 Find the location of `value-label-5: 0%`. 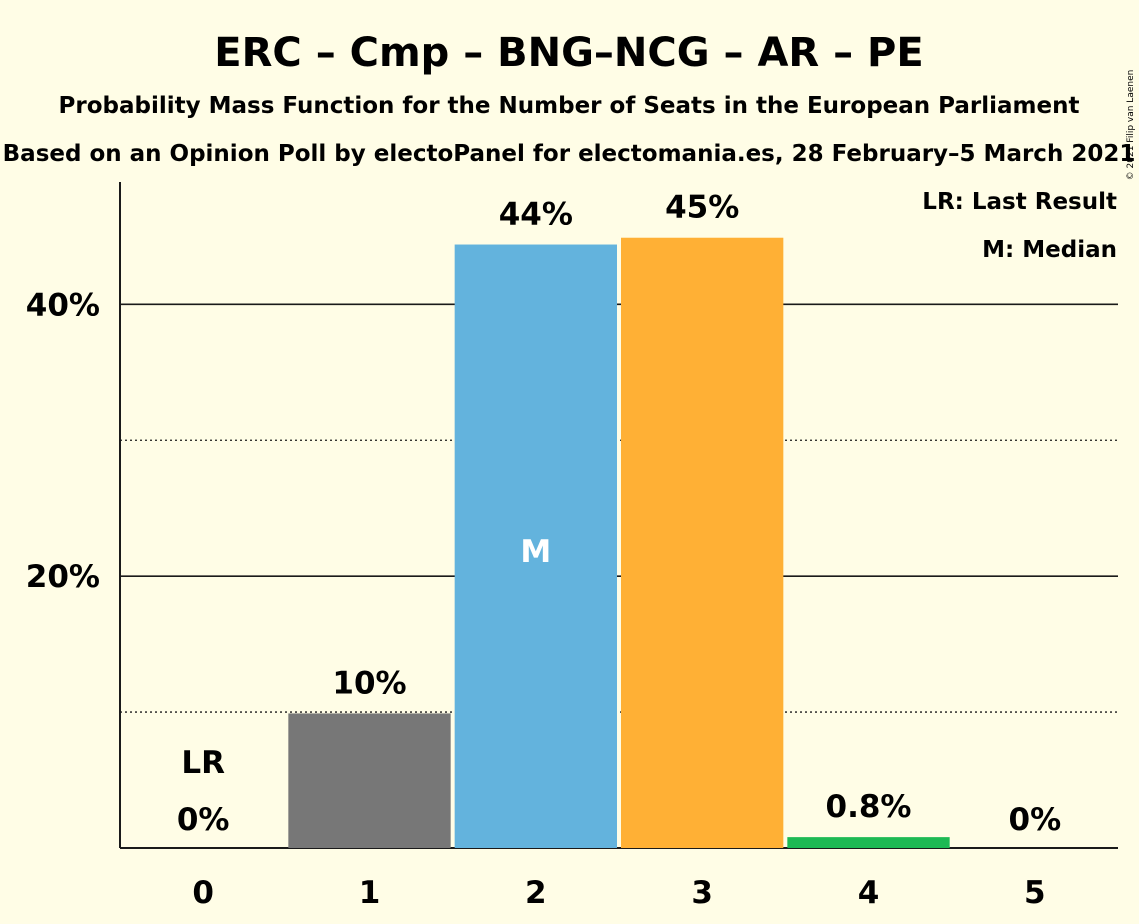

value-label-5: 0% is located at coordinates (1035, 820).